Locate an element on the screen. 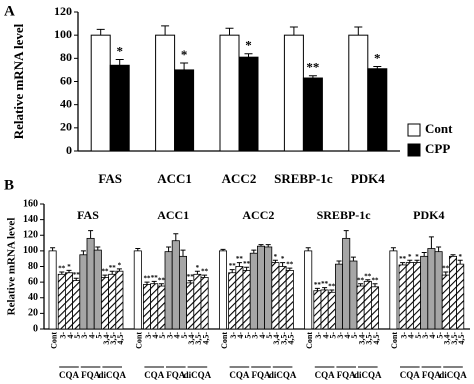 This screenshot has height=384, width=474. y-tick-label: 140 is located at coordinates (30, 219).